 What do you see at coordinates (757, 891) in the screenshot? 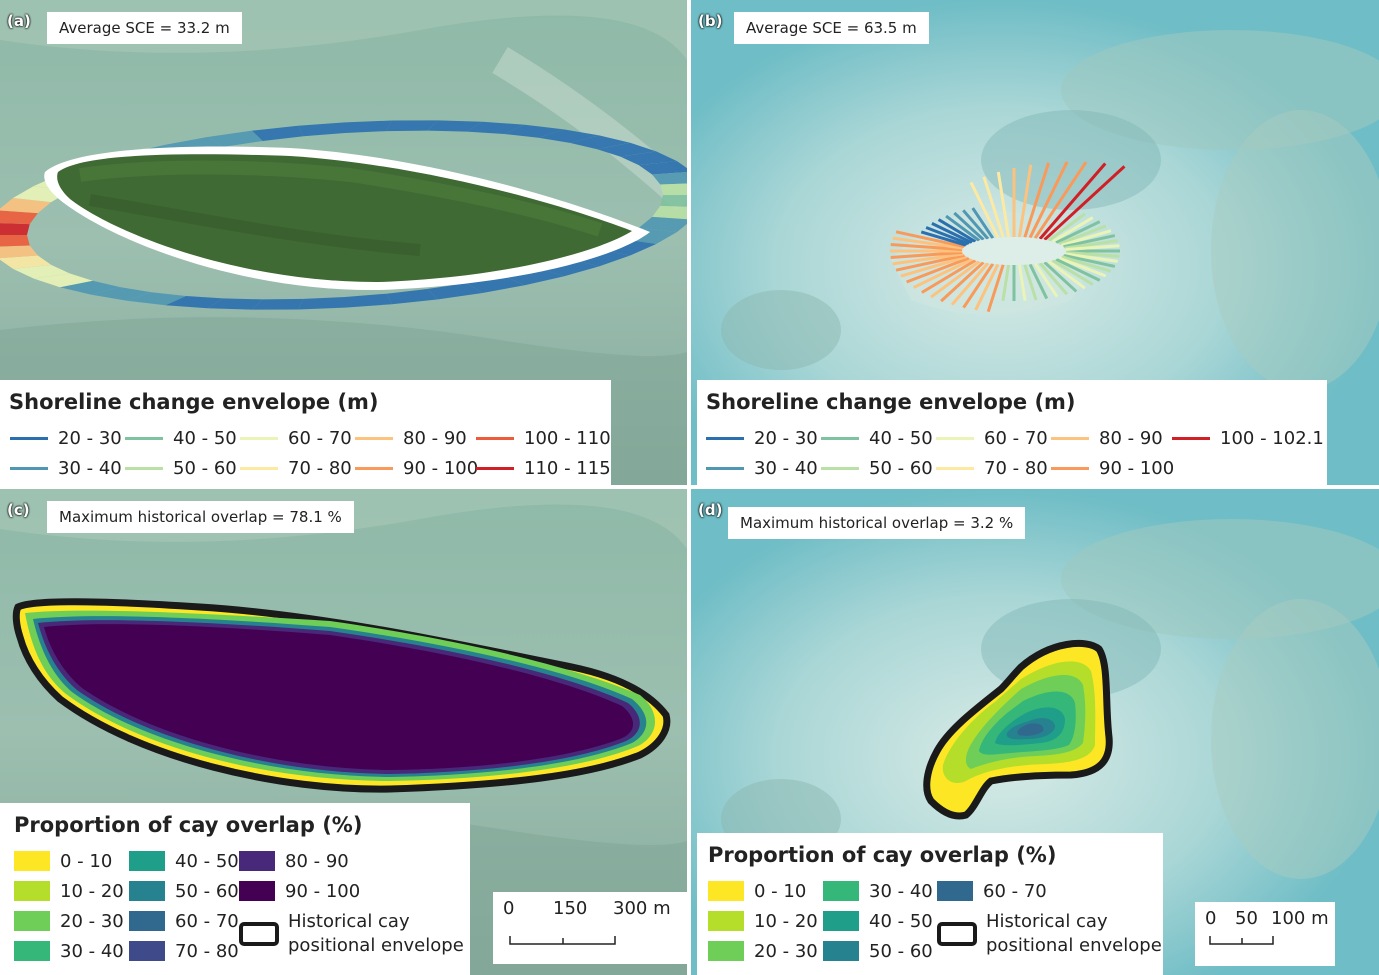
I see `legend-item: 0 - 10` at bounding box center [757, 891].